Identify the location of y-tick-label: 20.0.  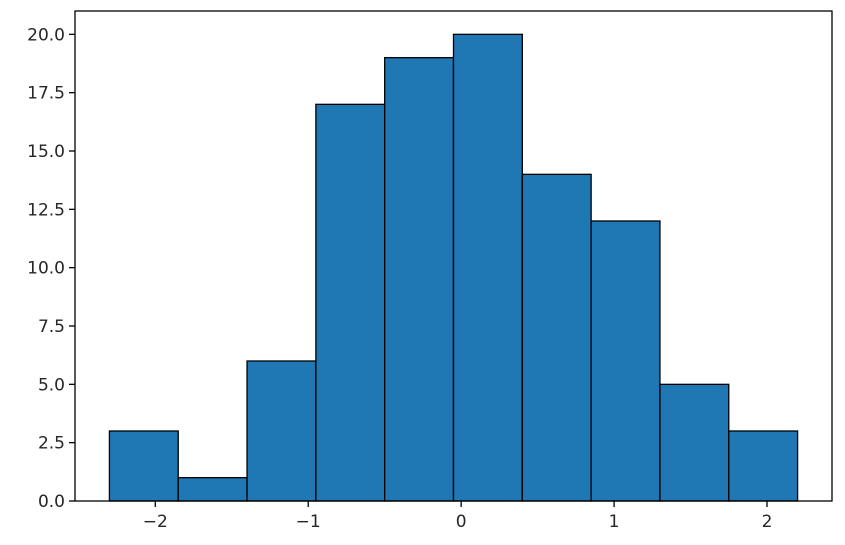
(46, 35).